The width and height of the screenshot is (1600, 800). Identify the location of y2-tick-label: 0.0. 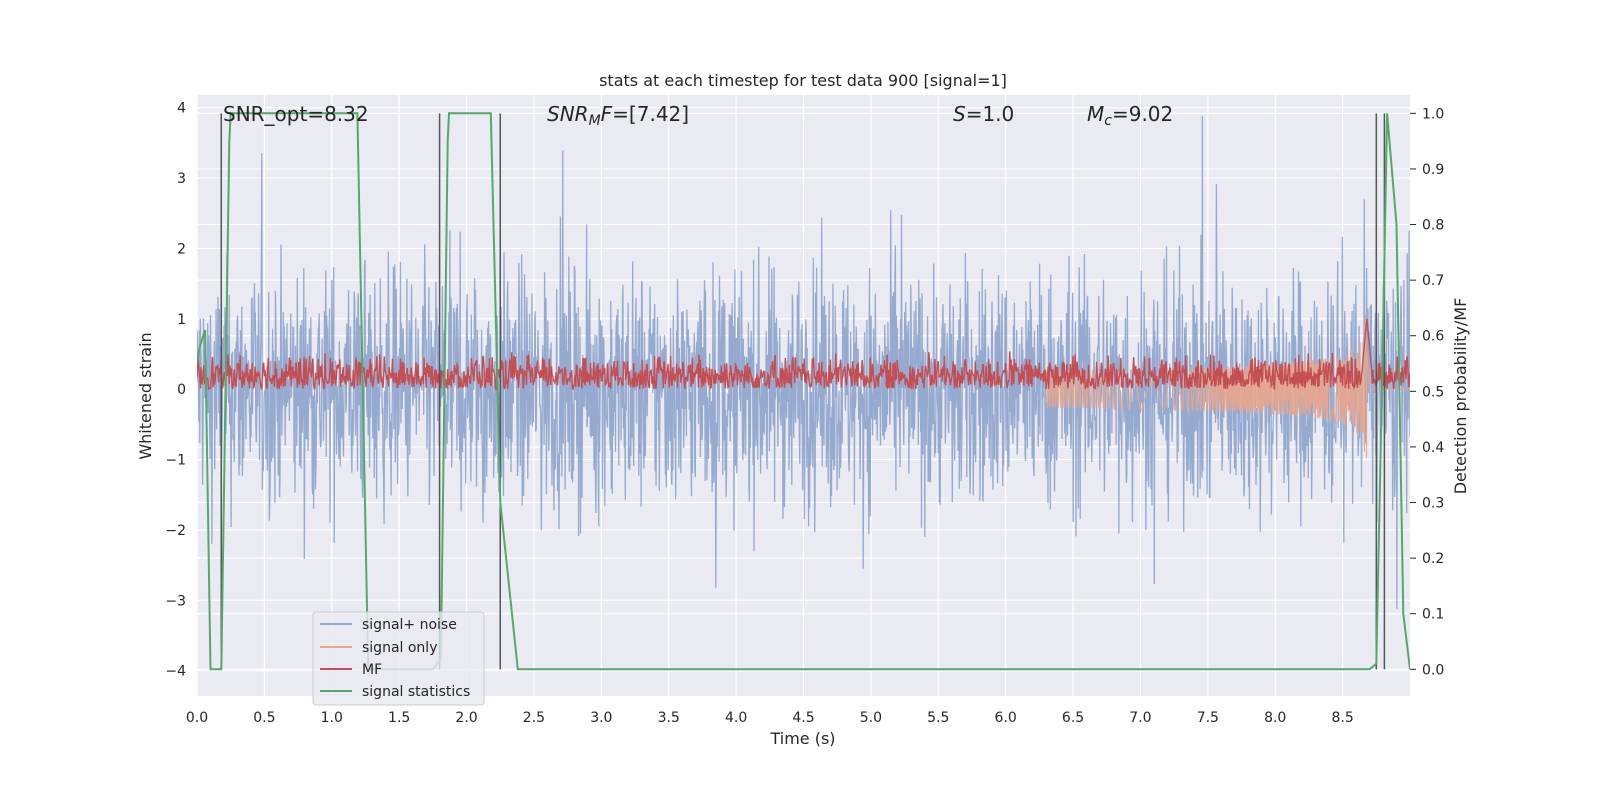
(1433, 670).